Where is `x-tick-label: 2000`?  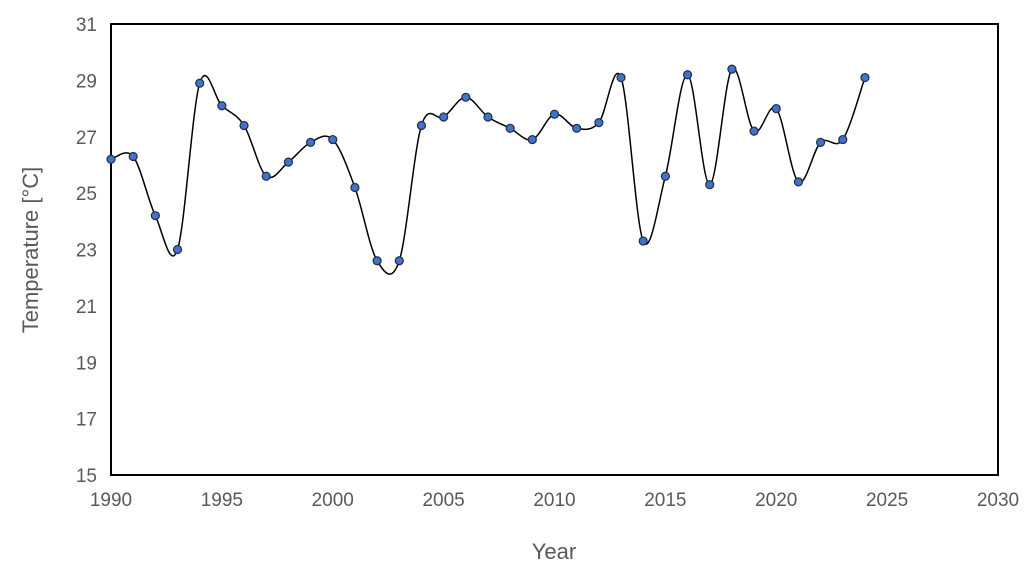 x-tick-label: 2000 is located at coordinates (333, 500).